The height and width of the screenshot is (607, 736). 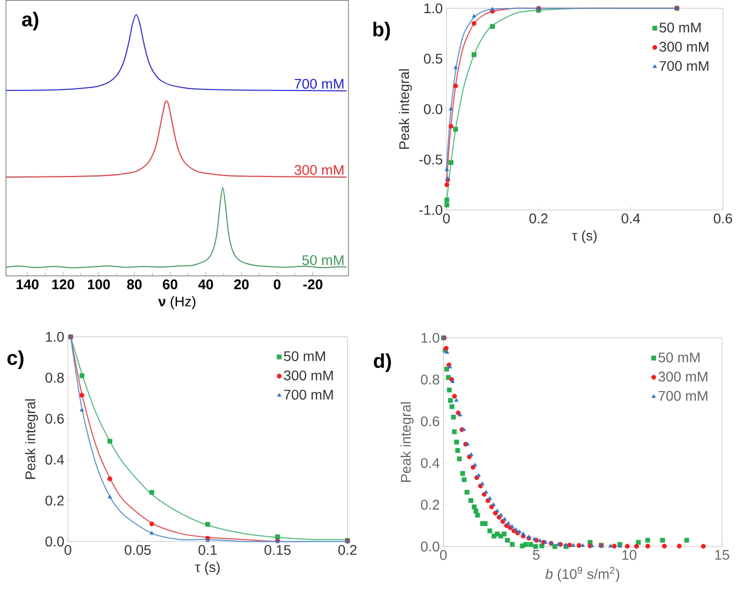 What do you see at coordinates (312, 284) in the screenshot?
I see `x-tick-label: -20` at bounding box center [312, 284].